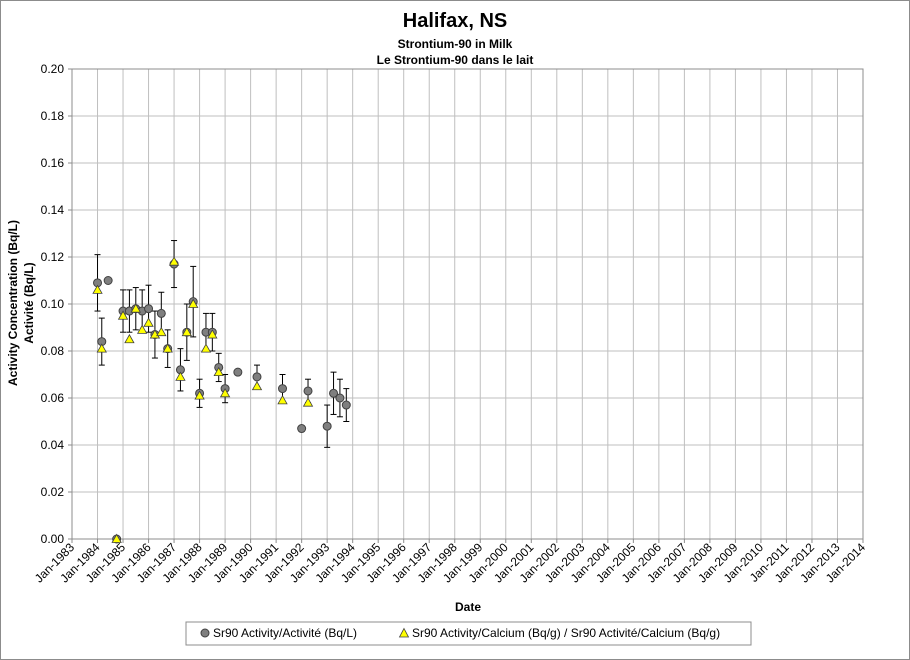 The height and width of the screenshot is (660, 910). What do you see at coordinates (455, 44) in the screenshot?
I see `chart-subtitle-en: Strontium-90 in Milk` at bounding box center [455, 44].